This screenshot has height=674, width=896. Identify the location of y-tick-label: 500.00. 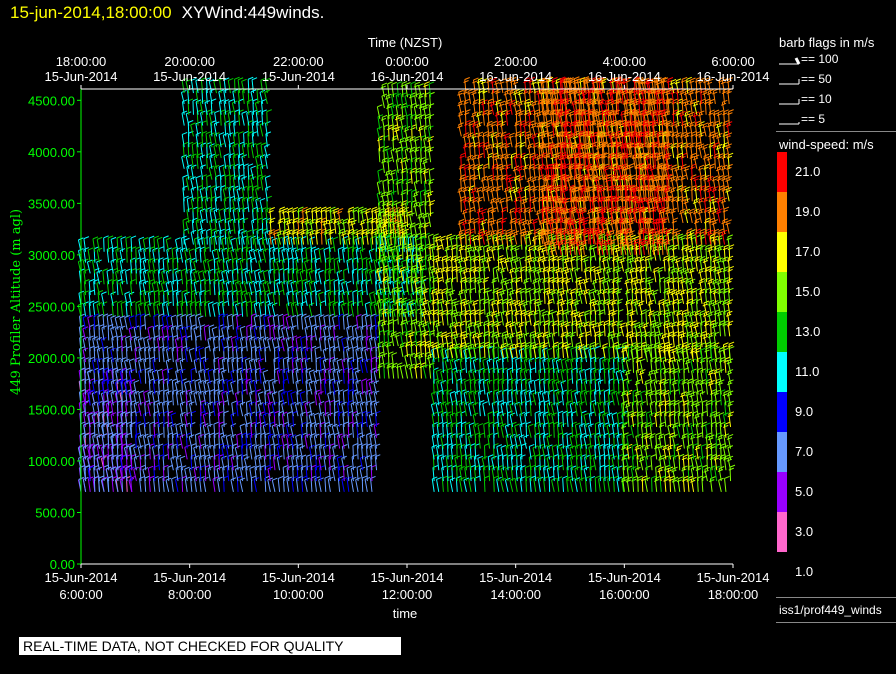
(55, 512).